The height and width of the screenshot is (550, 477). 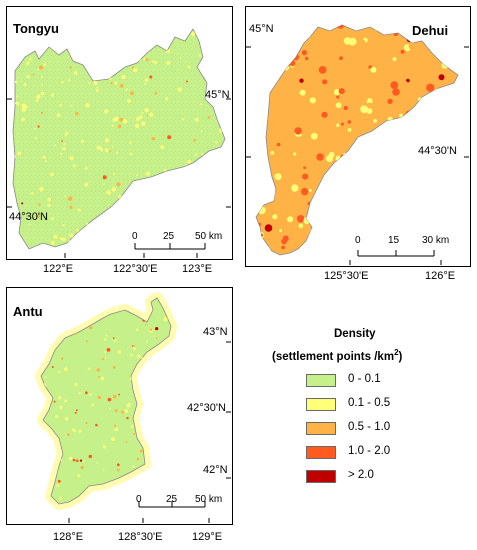 I want to click on antu-lat-label-43n: 43°N, so click(x=215, y=332).